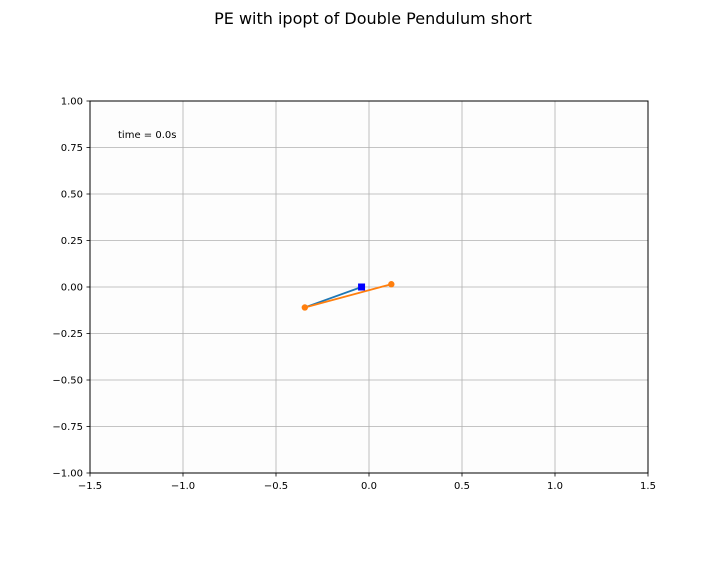 This screenshot has height=576, width=720. I want to click on y-tick-label: −0.50, so click(67, 381).